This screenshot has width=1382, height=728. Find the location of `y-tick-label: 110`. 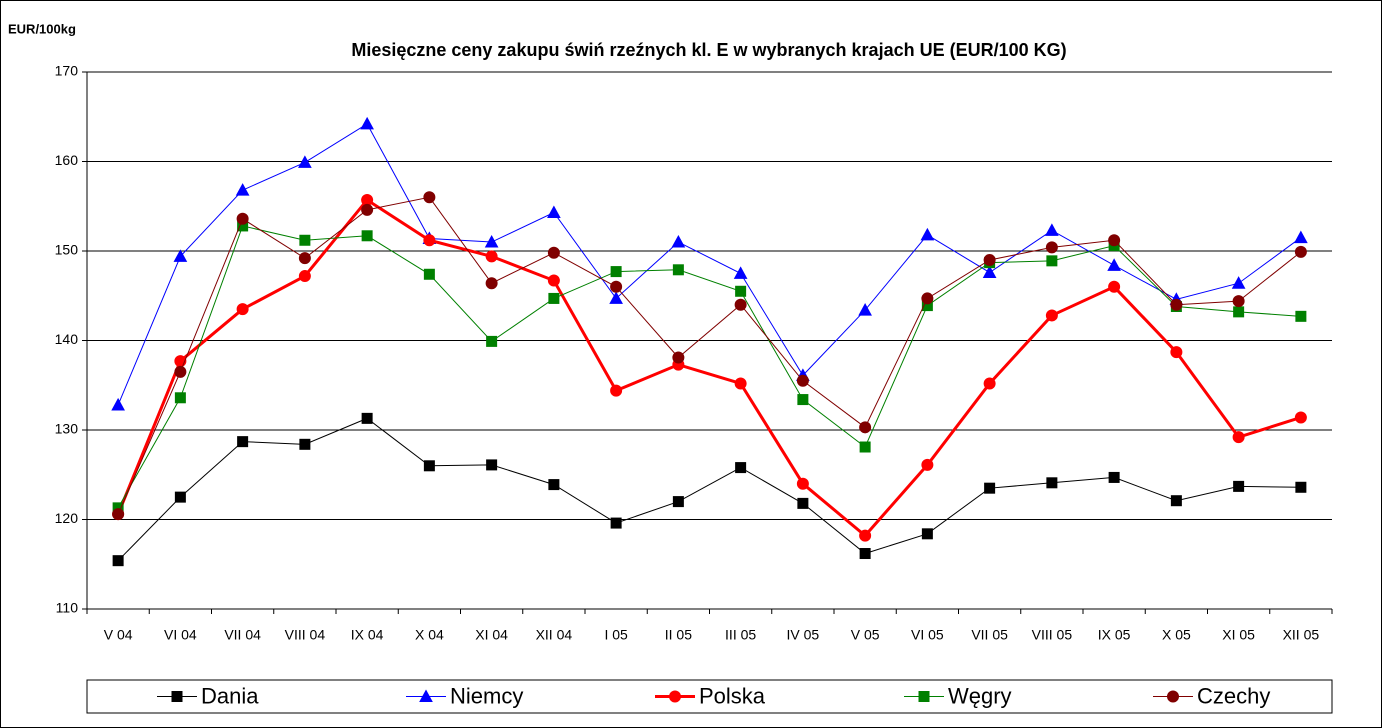

y-tick-label: 110 is located at coordinates (67, 608).